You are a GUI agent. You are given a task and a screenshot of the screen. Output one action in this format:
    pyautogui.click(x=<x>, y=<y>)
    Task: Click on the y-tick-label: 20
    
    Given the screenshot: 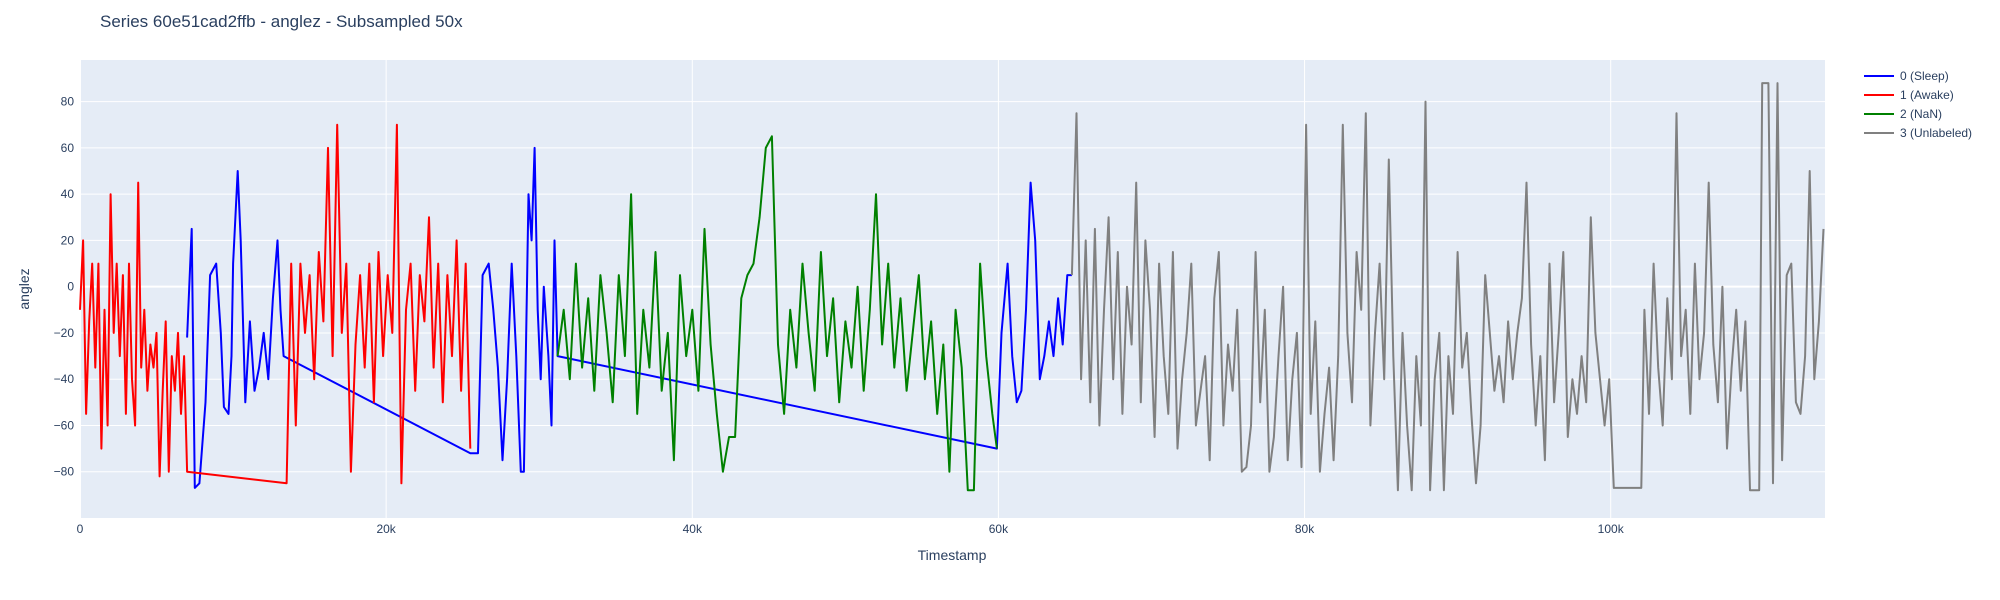 What is the action you would take?
    pyautogui.click(x=68, y=240)
    